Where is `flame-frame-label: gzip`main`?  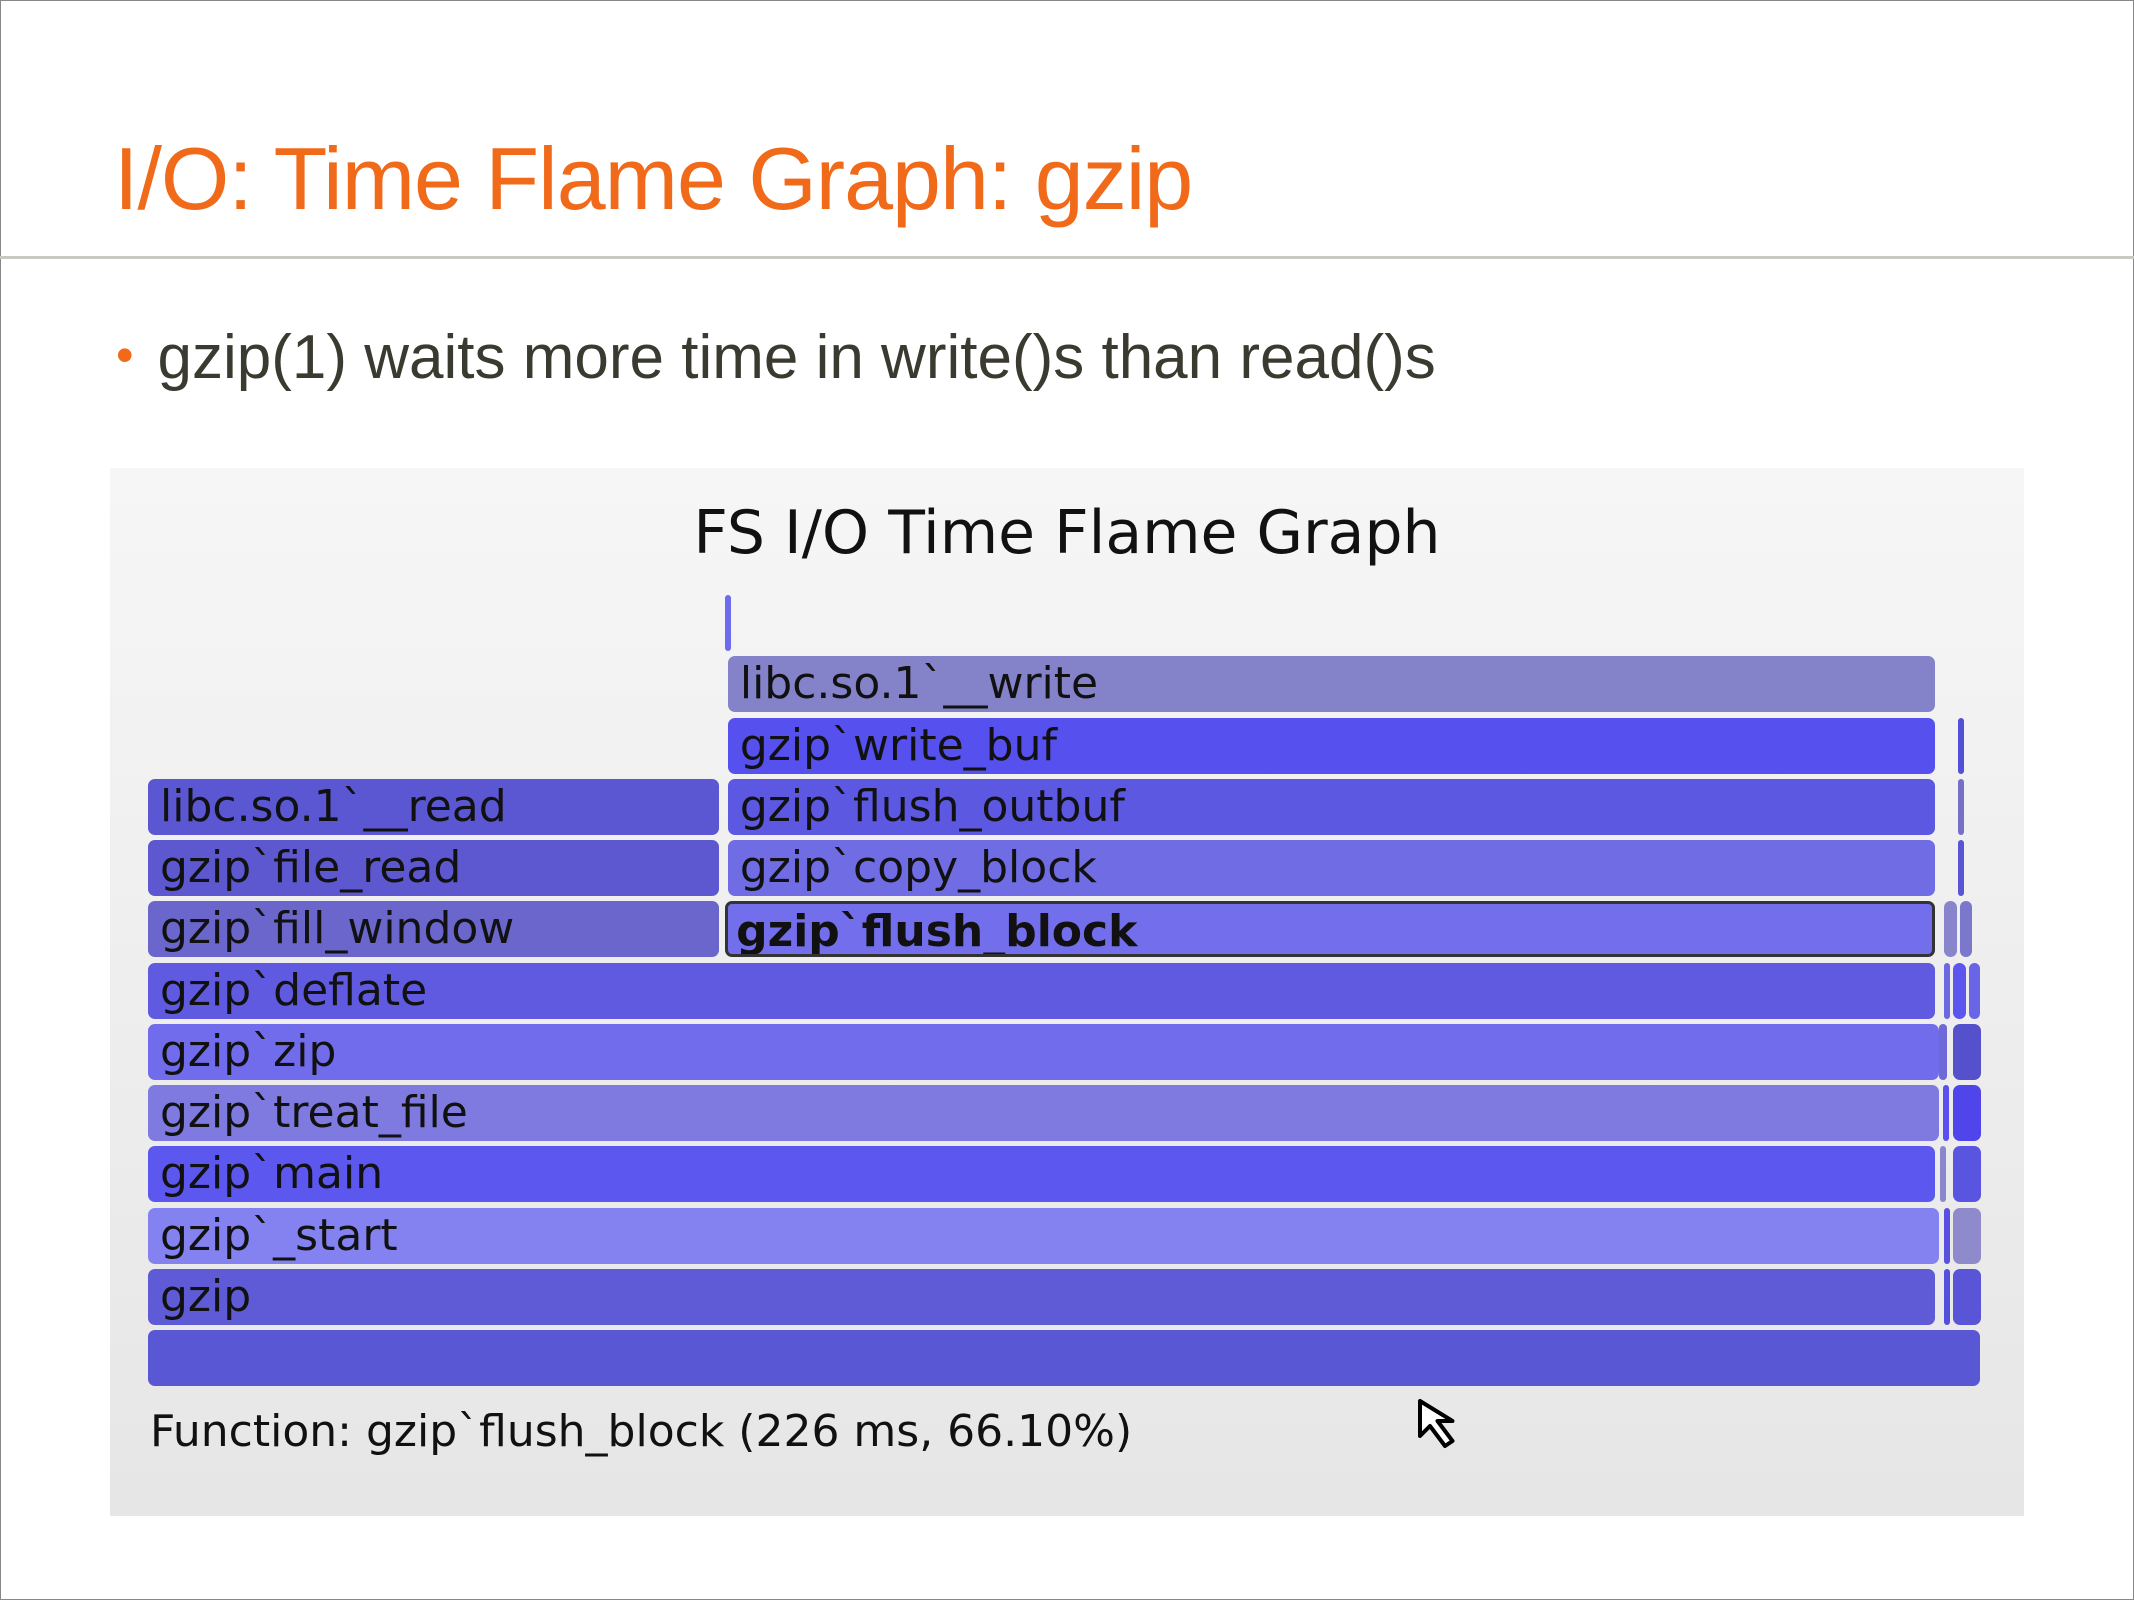 flame-frame-label: gzip`main is located at coordinates (272, 1174).